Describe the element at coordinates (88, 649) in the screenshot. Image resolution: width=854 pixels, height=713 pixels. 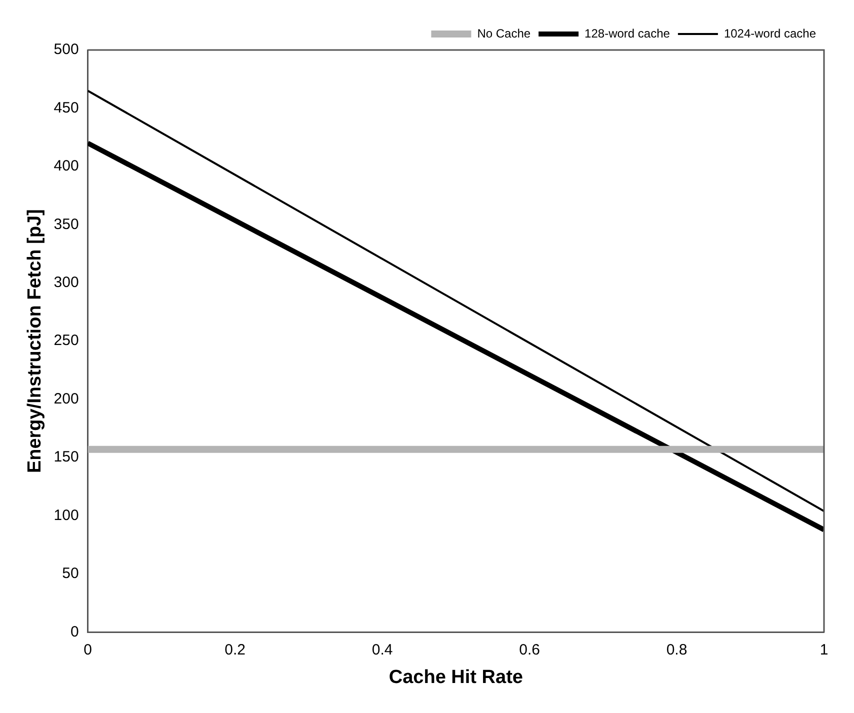
I see `x-tick-label: 0` at that location.